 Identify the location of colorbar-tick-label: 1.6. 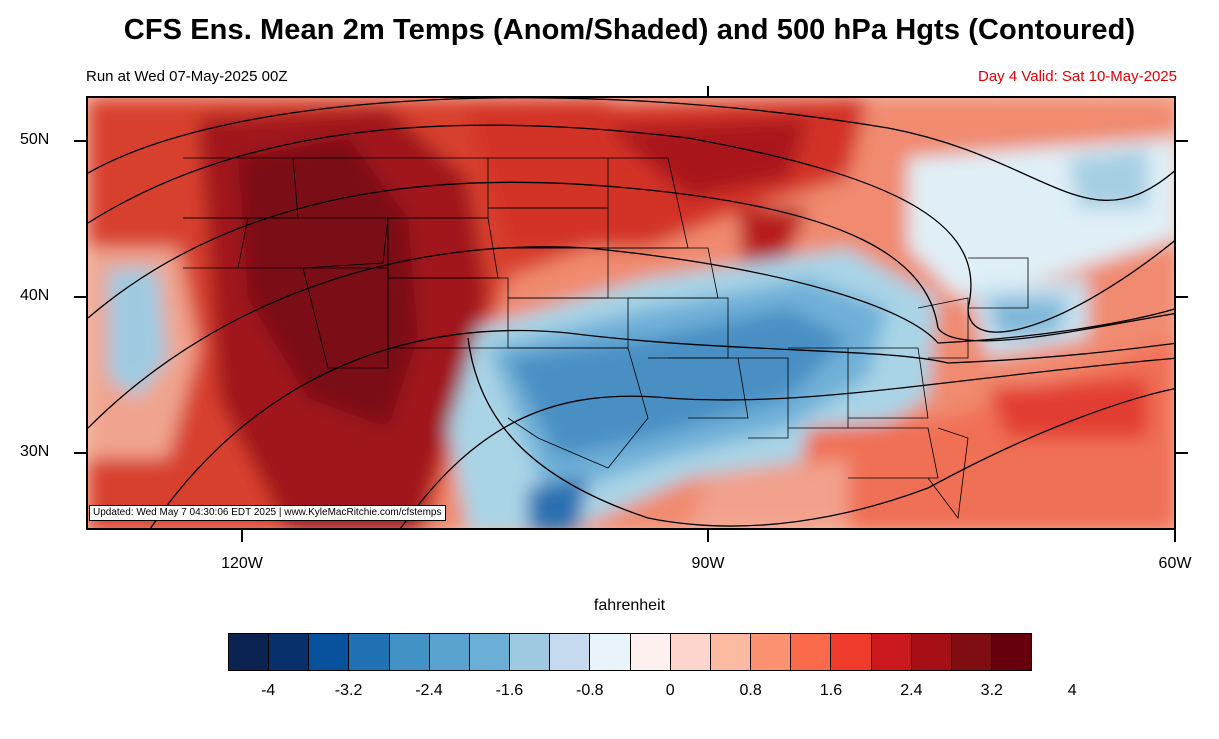
(831, 690).